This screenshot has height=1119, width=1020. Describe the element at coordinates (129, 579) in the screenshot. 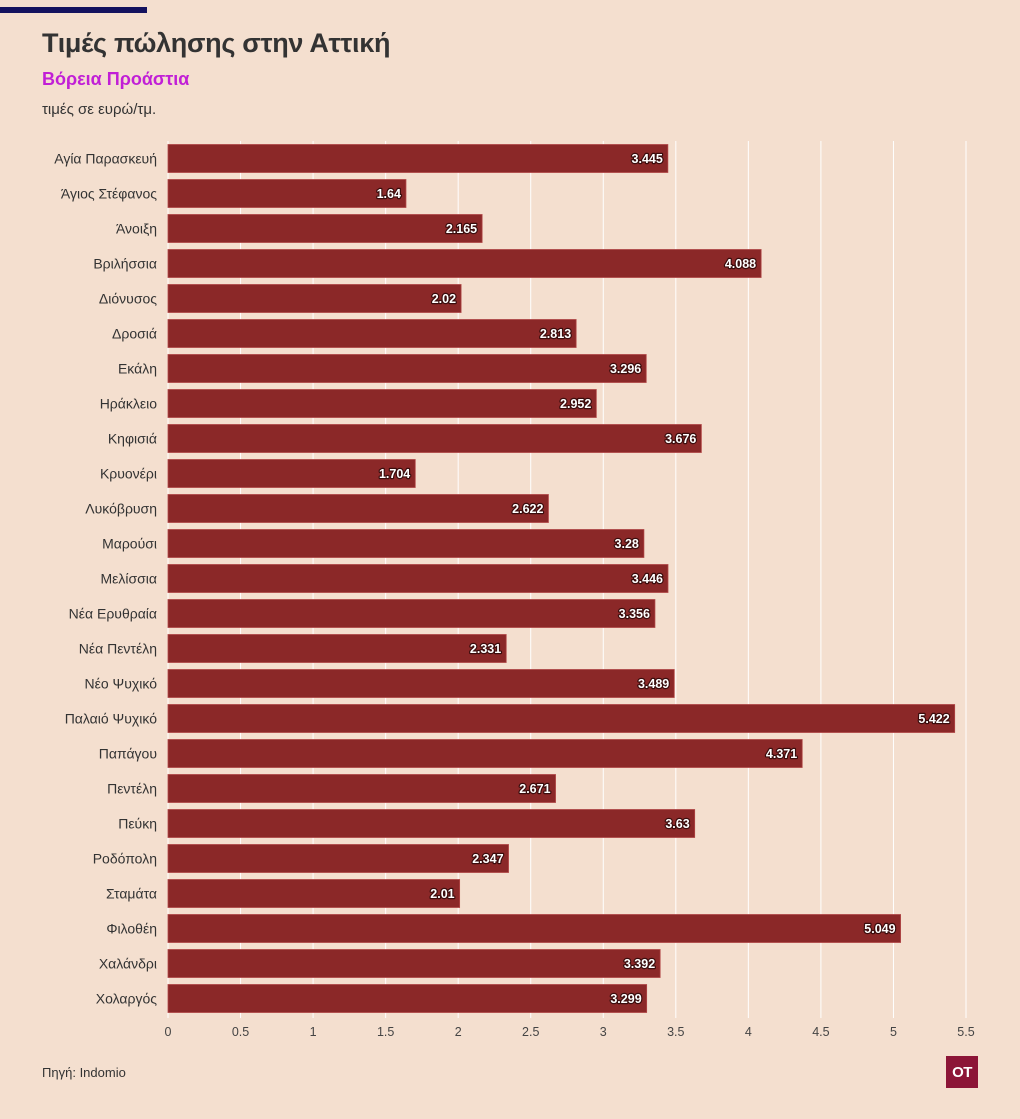

I see `category-label: Μελίσσια` at that location.